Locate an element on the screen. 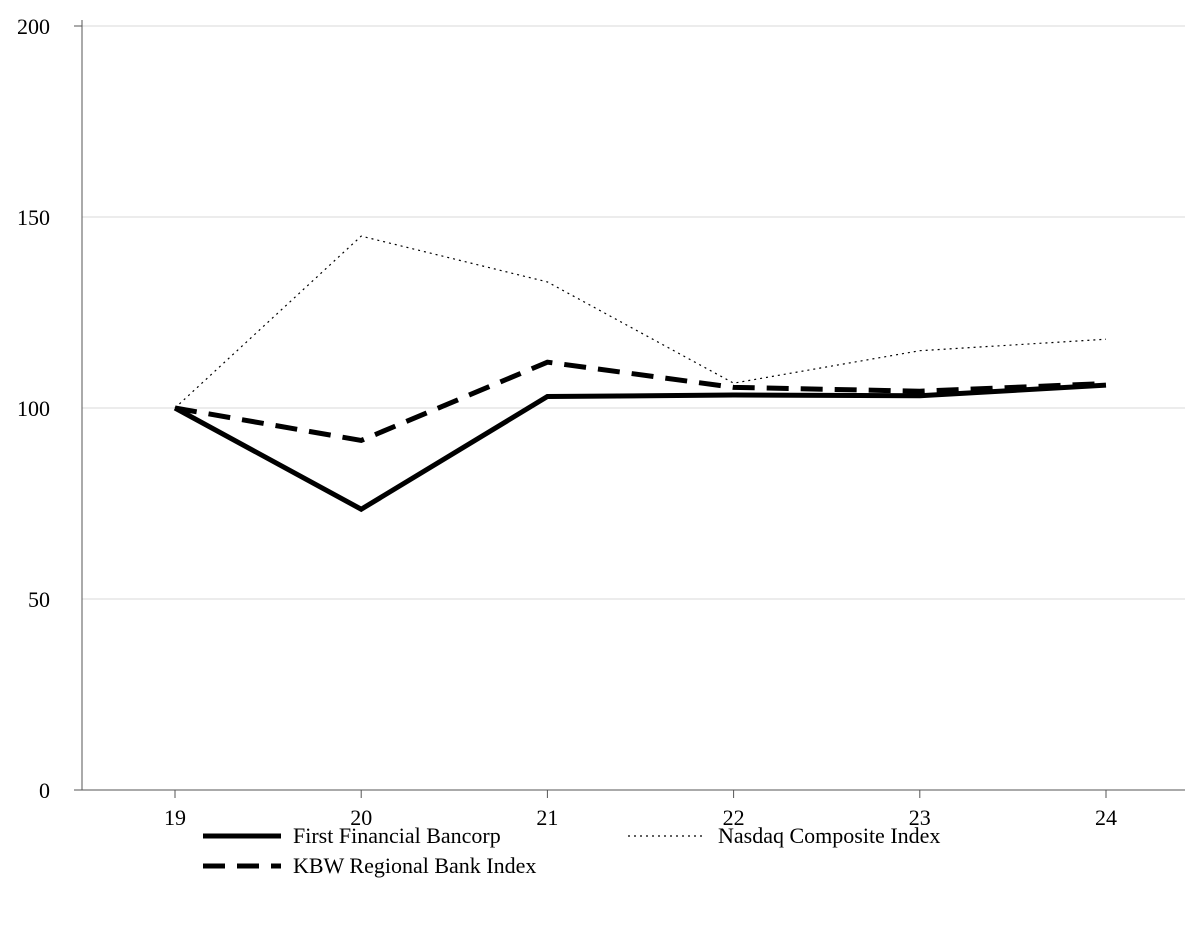 The image size is (1185, 933). legend-label: KBW Regional Bank Index is located at coordinates (415, 865).